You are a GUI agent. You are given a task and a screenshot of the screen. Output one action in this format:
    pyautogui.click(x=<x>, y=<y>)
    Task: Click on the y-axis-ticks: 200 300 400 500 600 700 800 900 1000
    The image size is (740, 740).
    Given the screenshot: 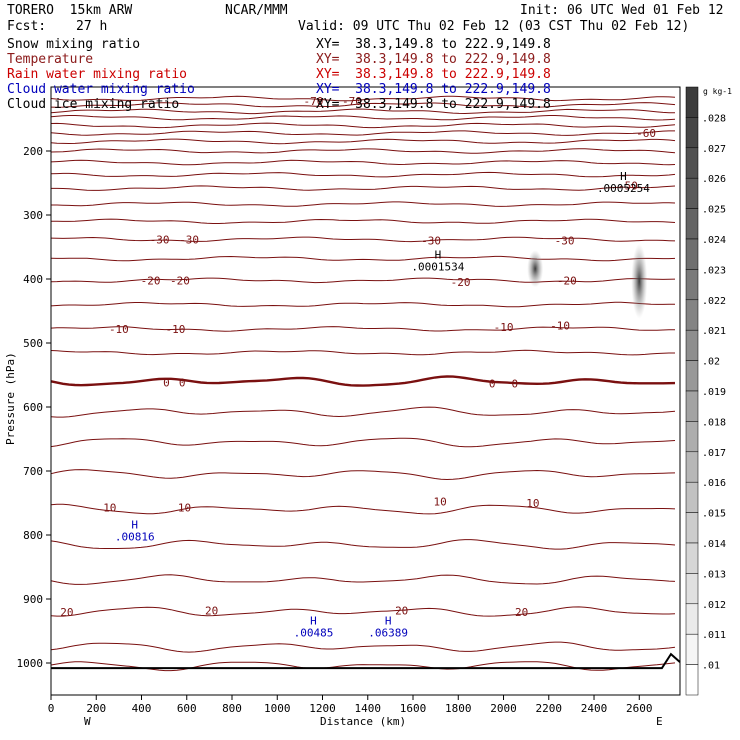 What is the action you would take?
    pyautogui.click(x=34, y=407)
    